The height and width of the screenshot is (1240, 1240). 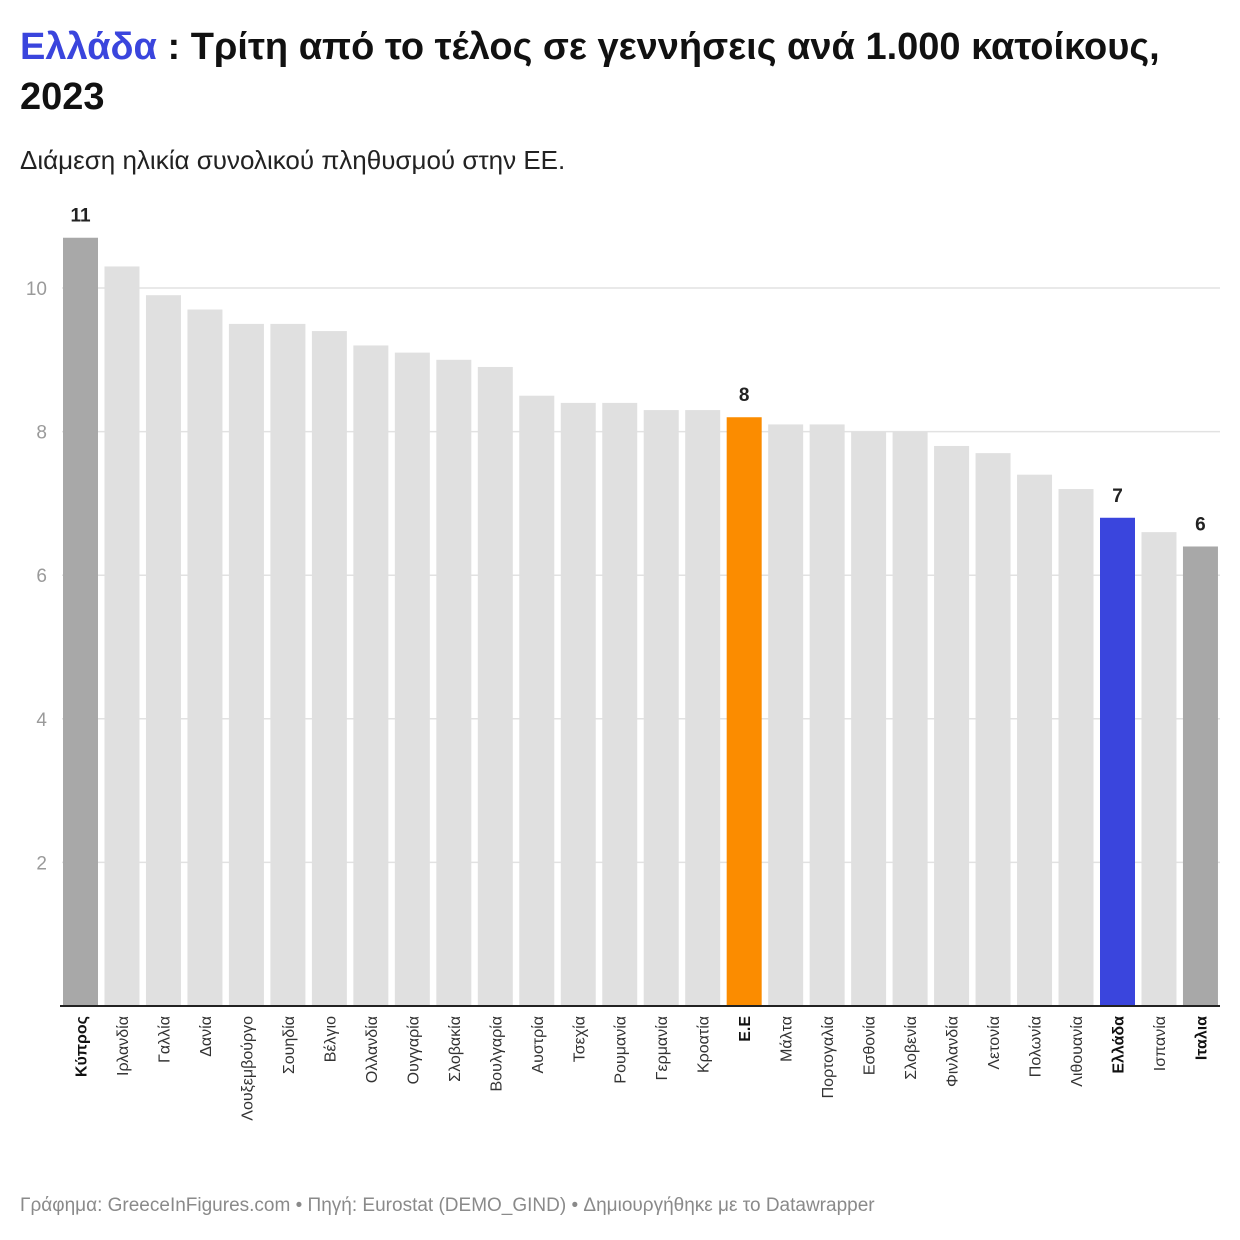 I want to click on x-tick-label: Φινλανδία, so click(x=953, y=1051).